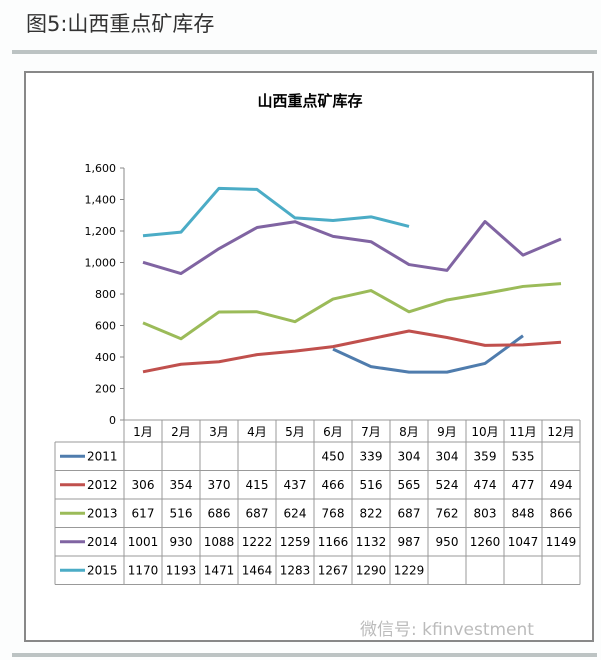 This screenshot has width=601, height=660. What do you see at coordinates (295, 513) in the screenshot?
I see `table-cell: 624` at bounding box center [295, 513].